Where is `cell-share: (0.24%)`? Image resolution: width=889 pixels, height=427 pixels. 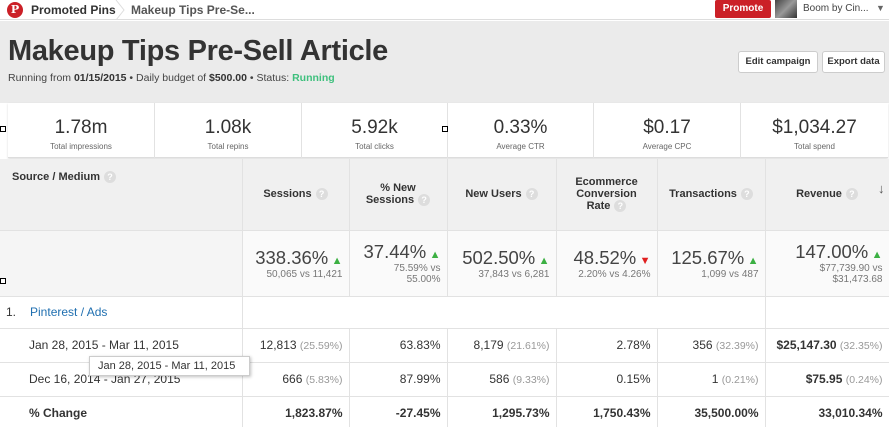
cell-share: (0.24%) is located at coordinates (864, 380).